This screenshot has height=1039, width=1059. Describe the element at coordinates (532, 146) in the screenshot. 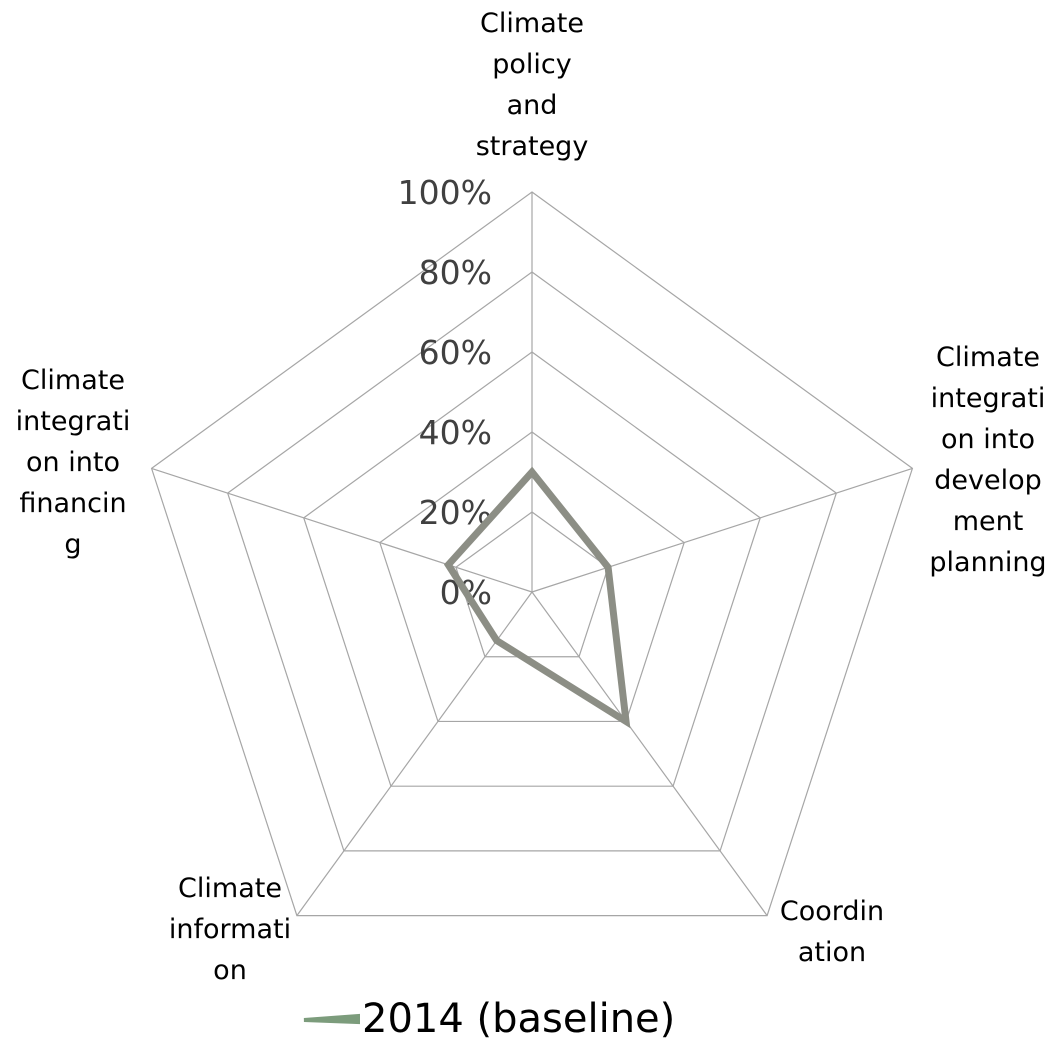

I see `category-label: strategy` at that location.